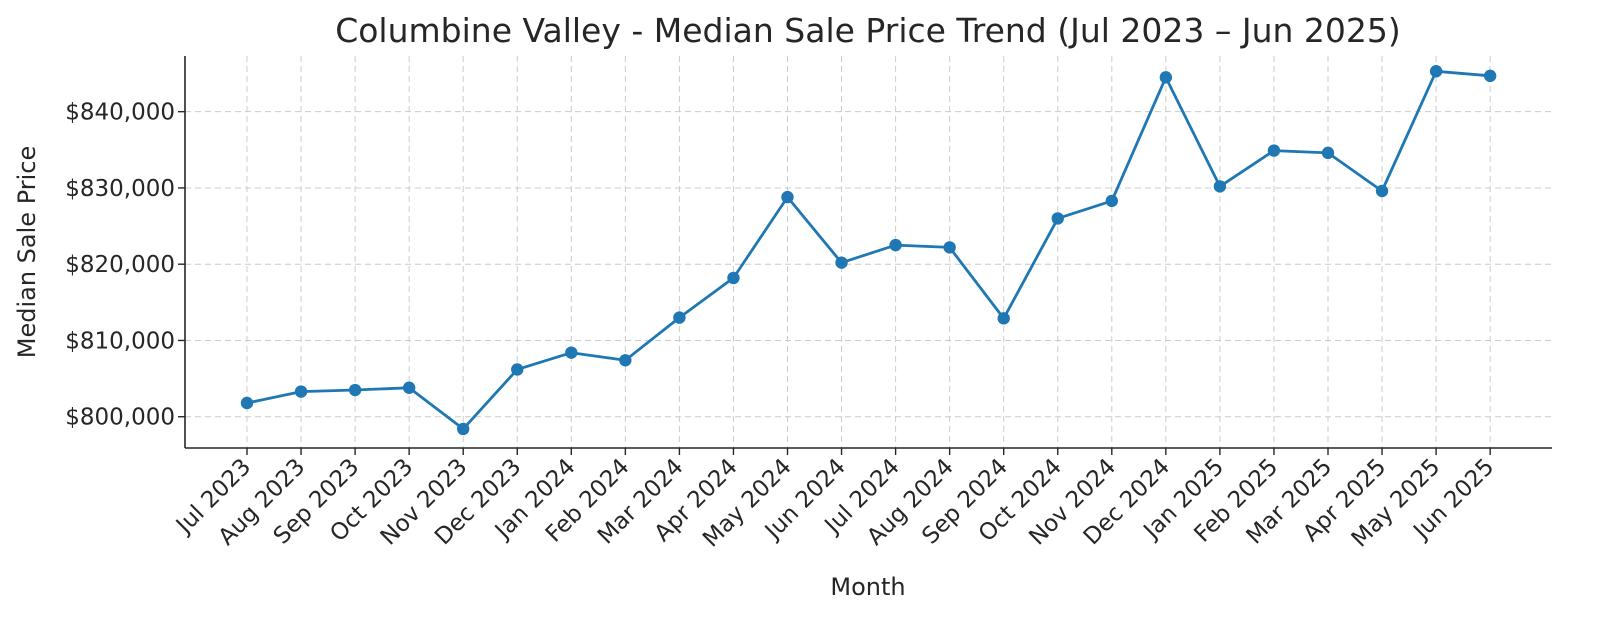 This screenshot has width=1600, height=630. What do you see at coordinates (120, 189) in the screenshot?
I see `y-tick-label: $830,000` at bounding box center [120, 189].